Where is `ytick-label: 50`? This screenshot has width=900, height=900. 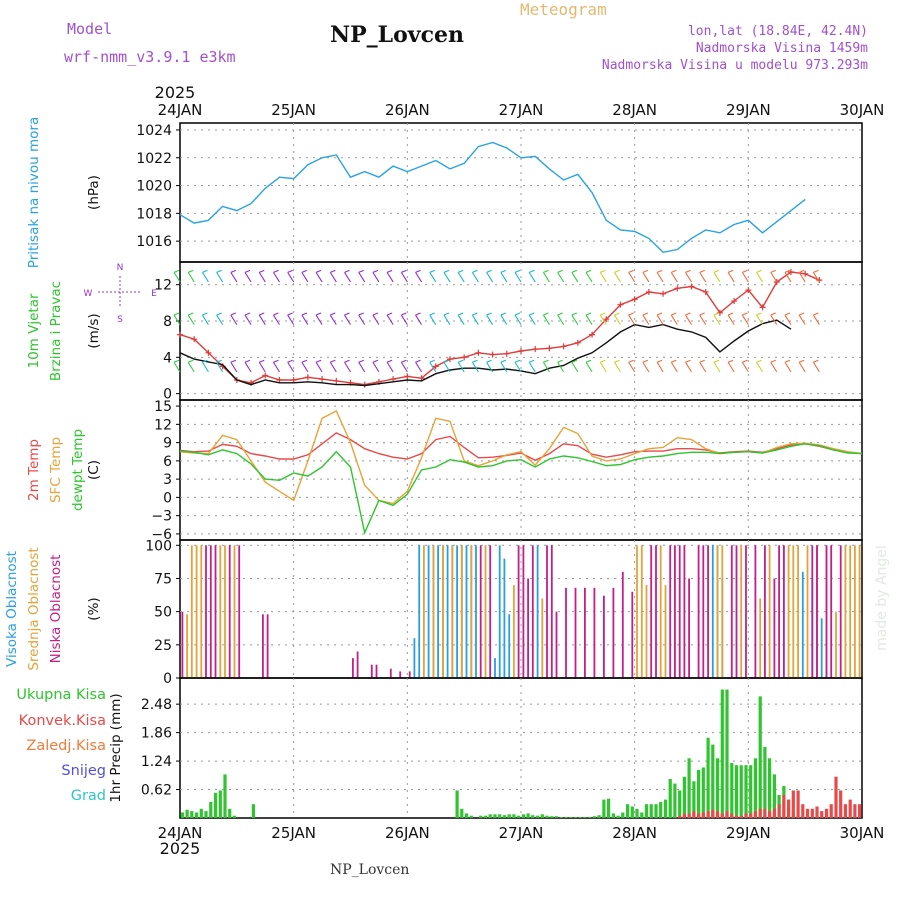 ytick-label: 50 is located at coordinates (163, 613).